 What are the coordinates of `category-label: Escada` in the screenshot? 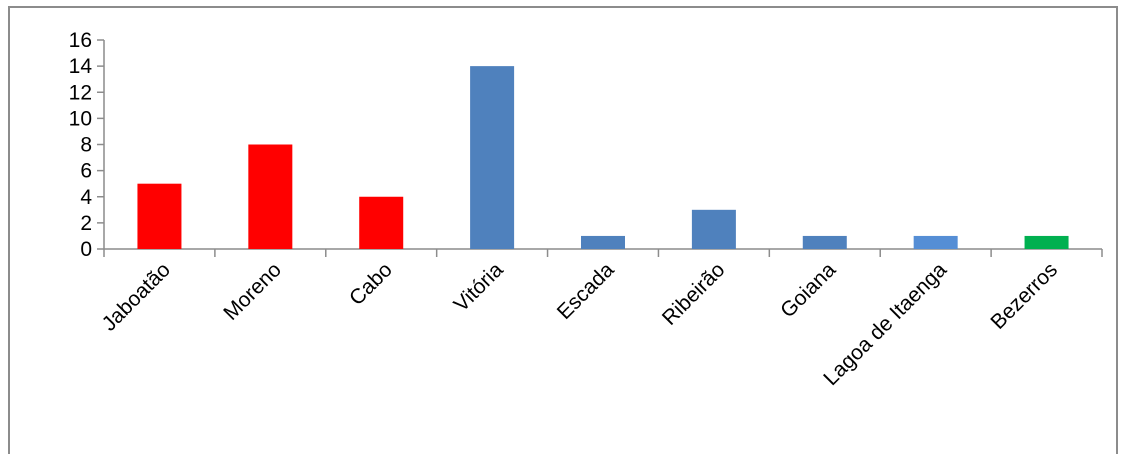 It's located at (586, 291).